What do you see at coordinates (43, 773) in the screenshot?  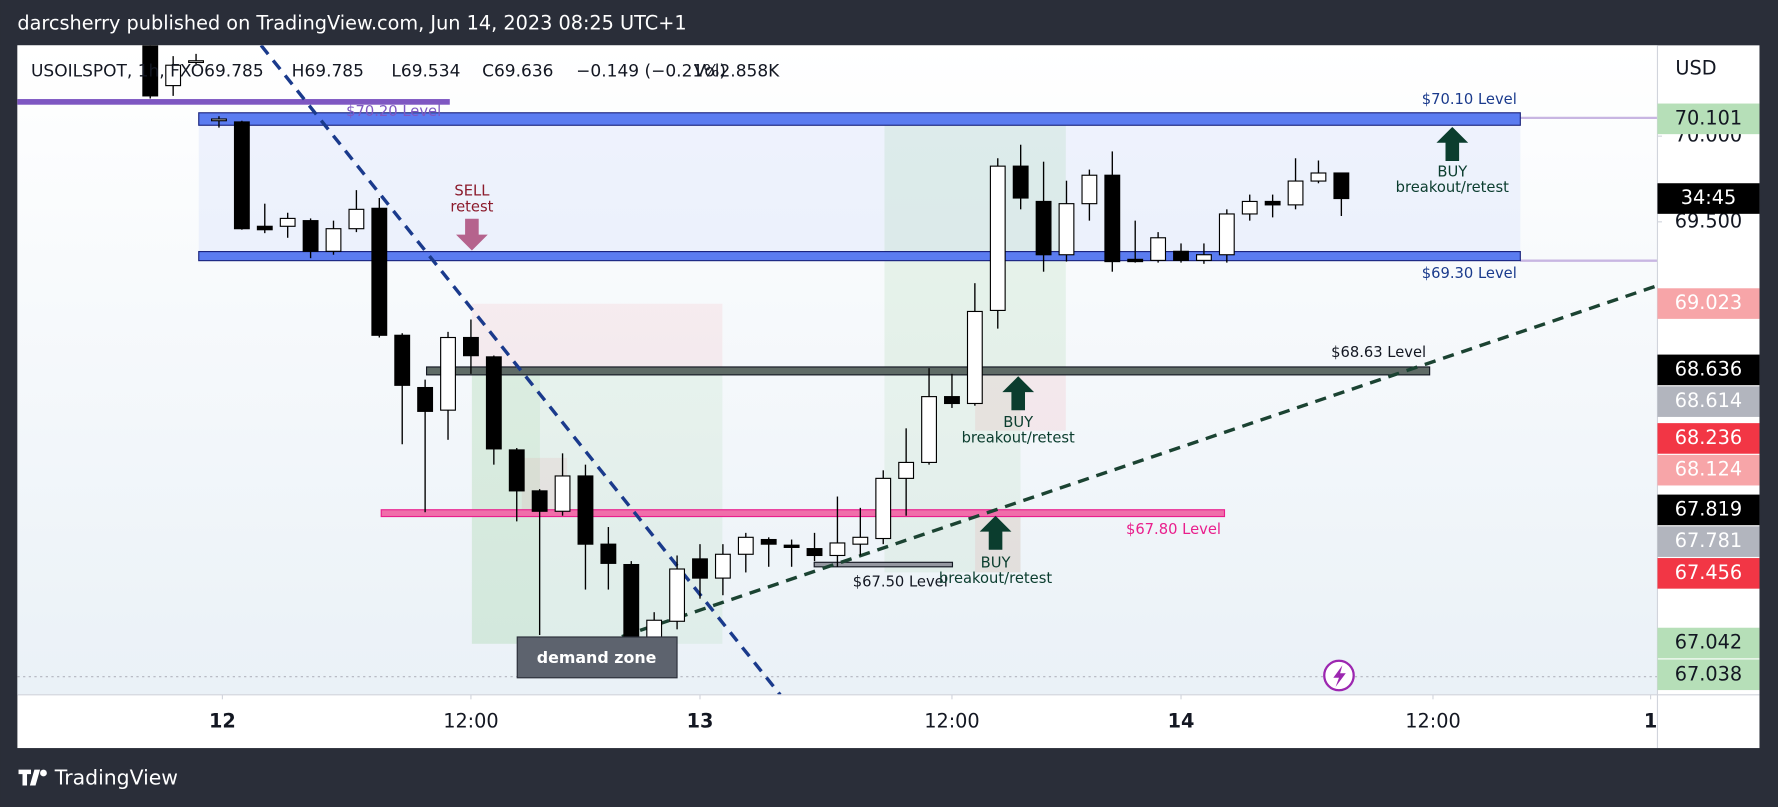 I see `logo-dot` at bounding box center [43, 773].